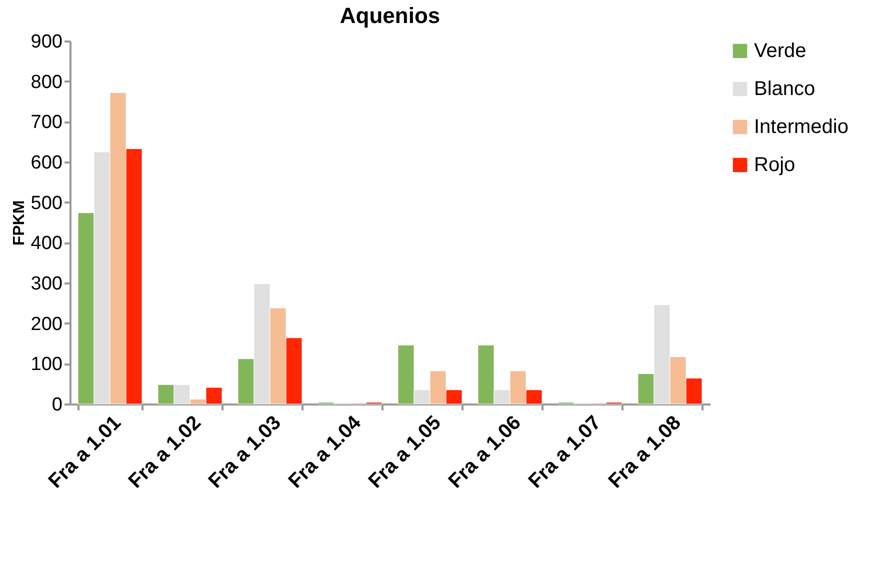  I want to click on y-axis-title: FPKM, so click(19, 223).